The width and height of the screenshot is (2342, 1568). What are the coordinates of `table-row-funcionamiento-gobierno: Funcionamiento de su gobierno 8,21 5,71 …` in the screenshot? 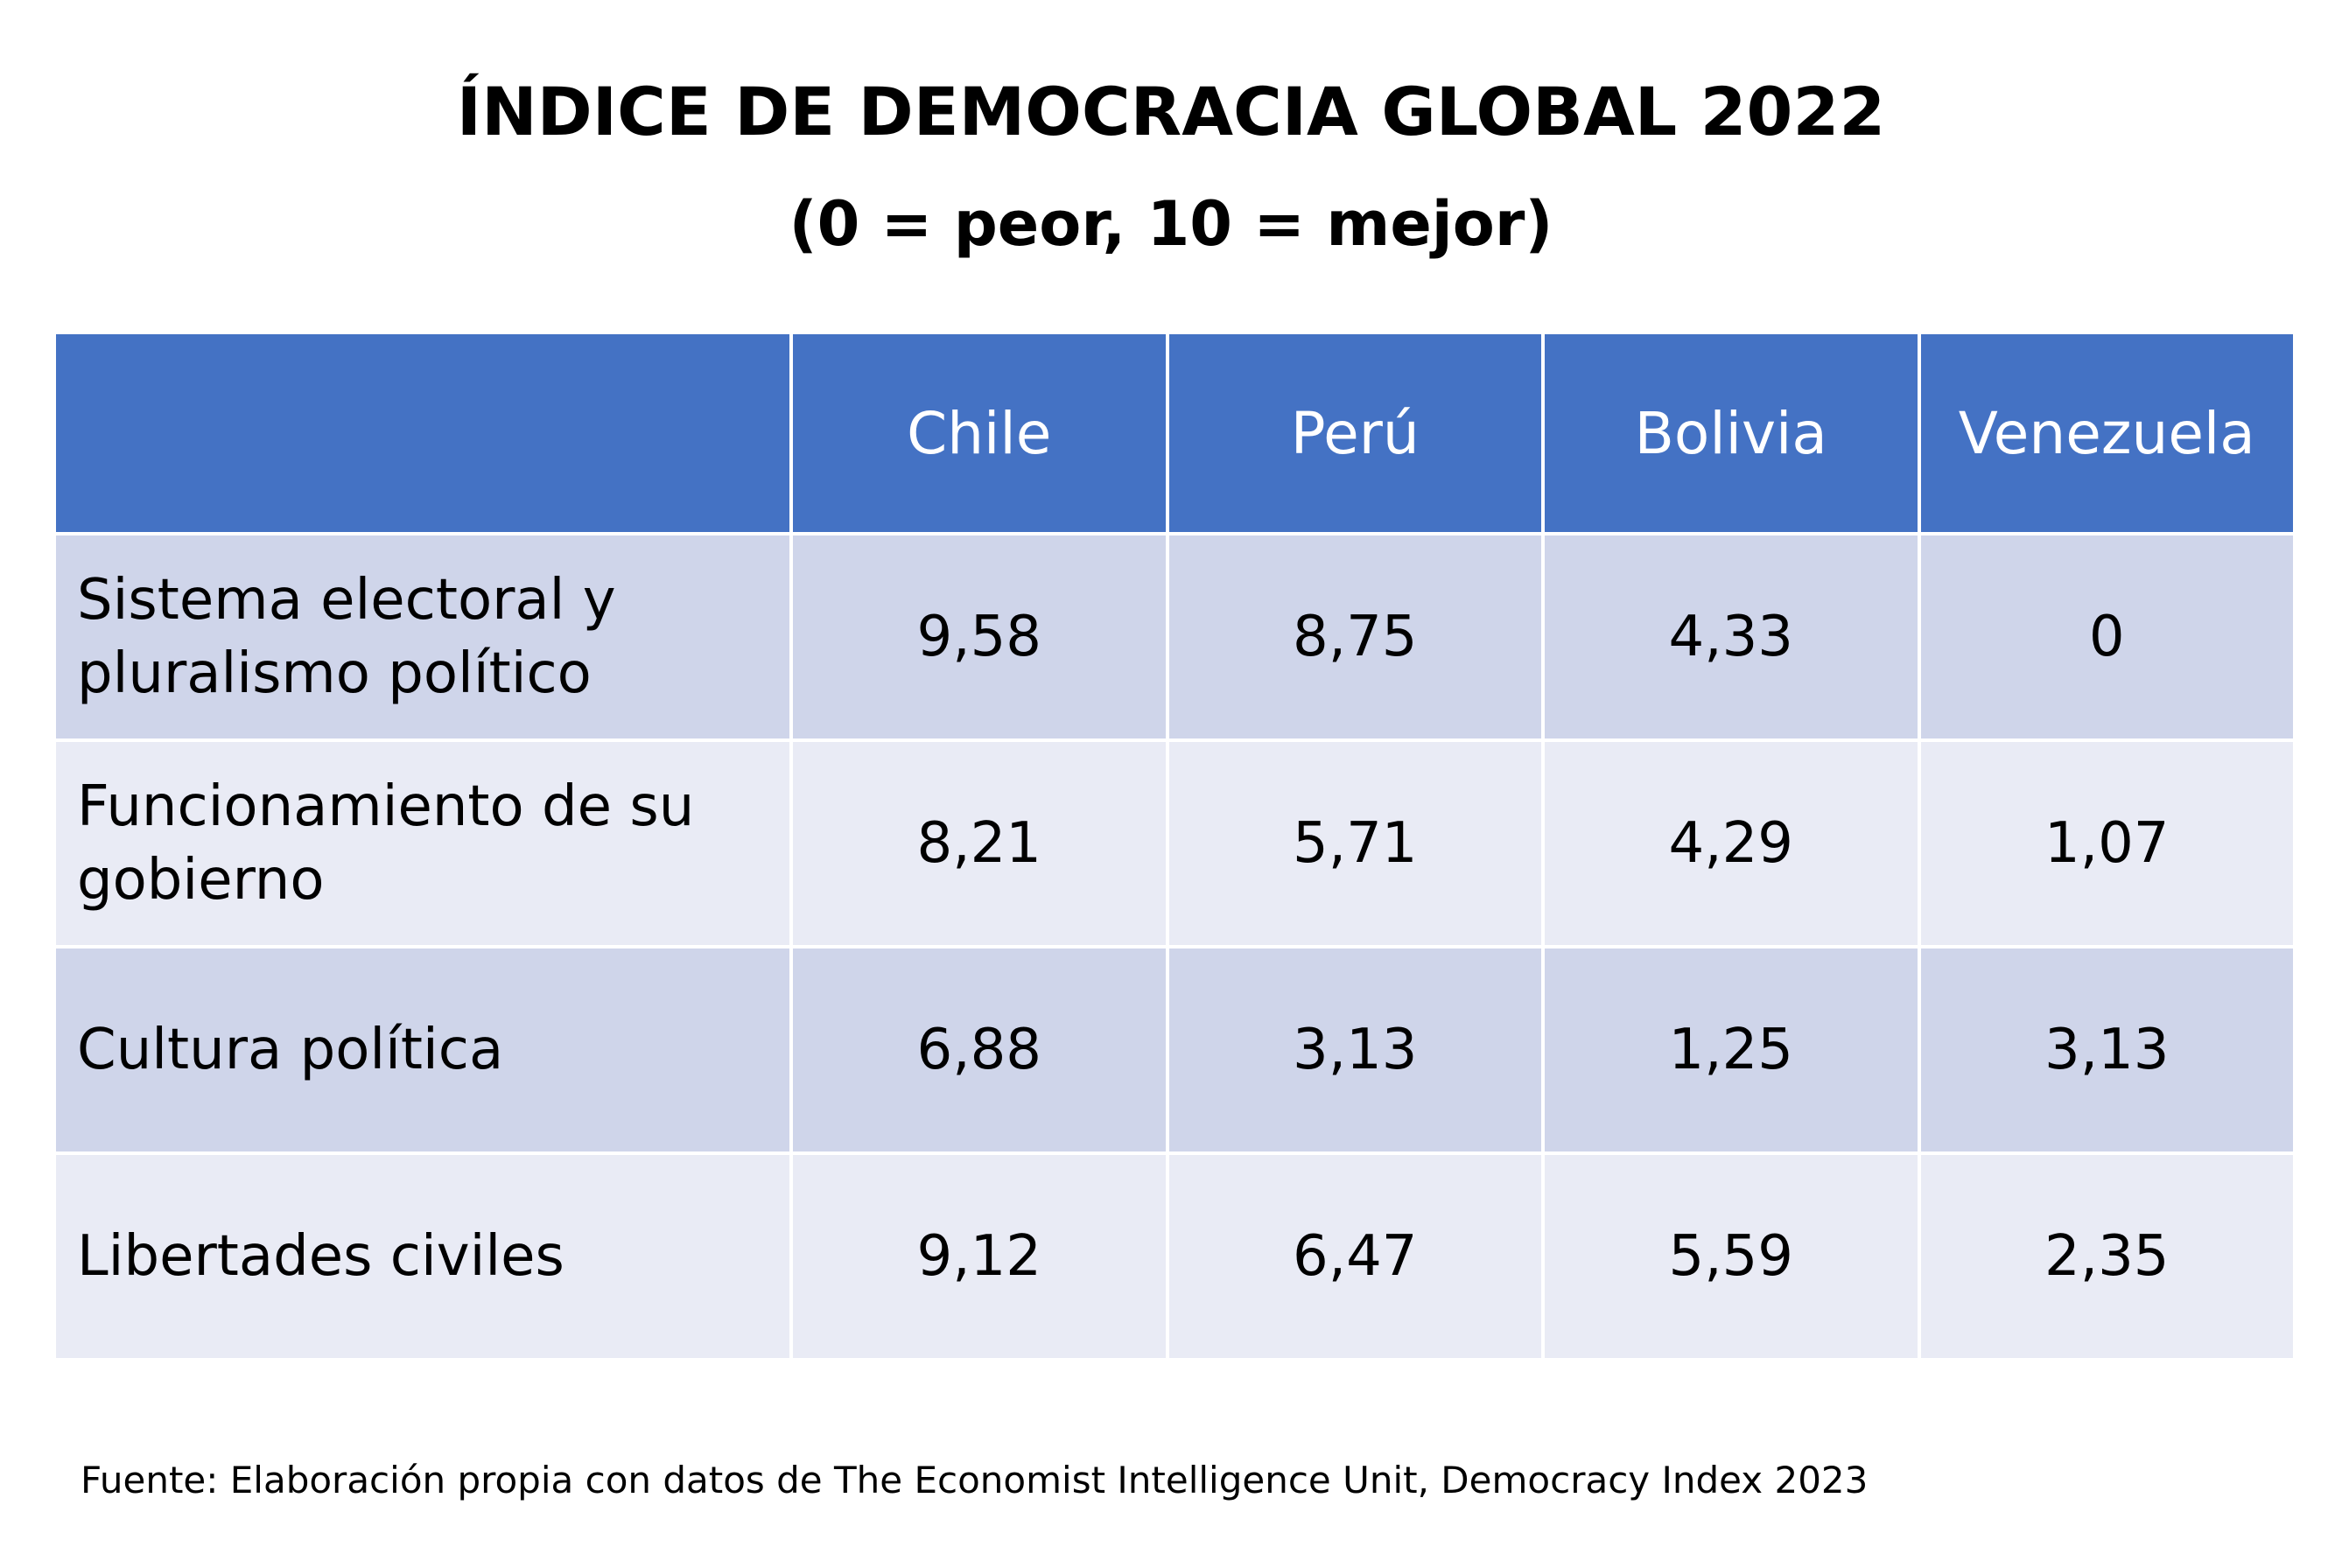 It's located at (1174, 843).